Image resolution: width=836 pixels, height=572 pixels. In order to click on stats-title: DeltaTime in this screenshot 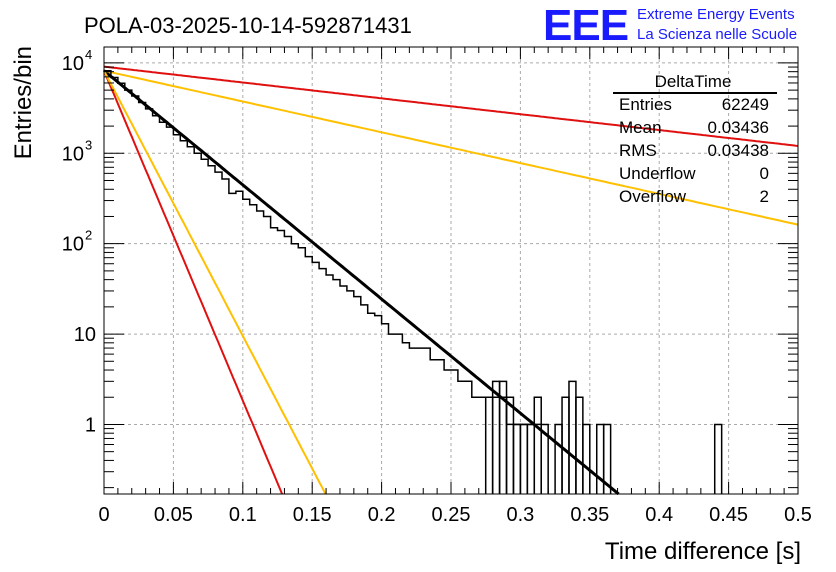, I will do `click(693, 81)`.